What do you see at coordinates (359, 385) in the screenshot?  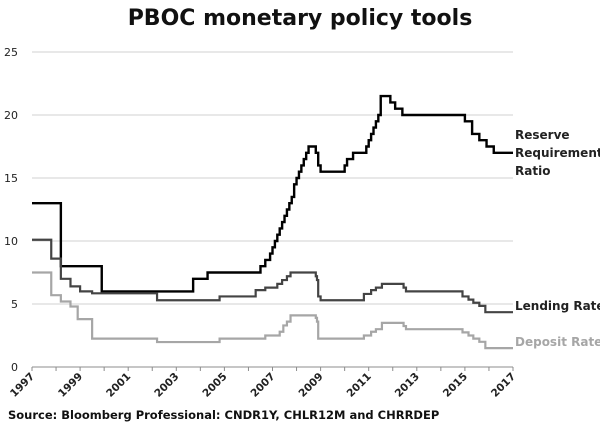 I see `x-tick-label: 2011` at bounding box center [359, 385].